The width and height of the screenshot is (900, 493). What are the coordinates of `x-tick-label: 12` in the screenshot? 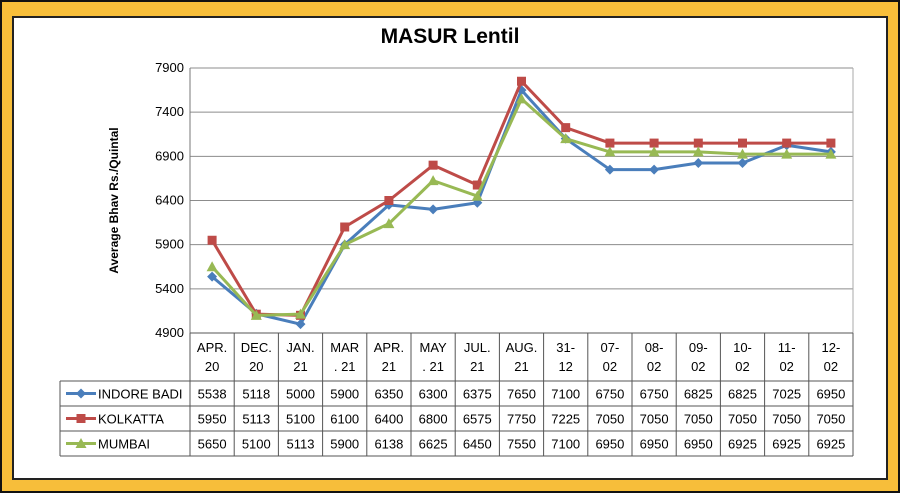 It's located at (565, 366).